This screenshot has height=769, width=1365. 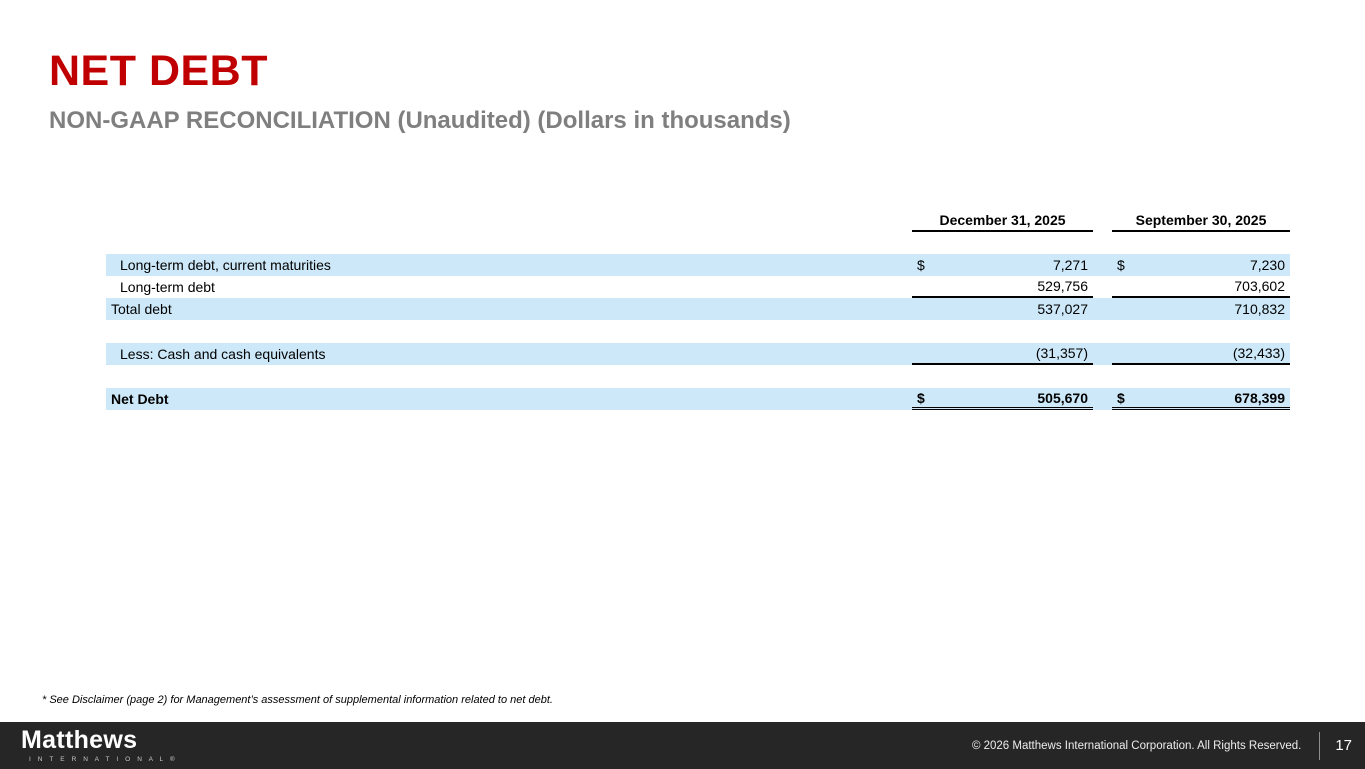 I want to click on column-gap, so click(x=1102, y=221).